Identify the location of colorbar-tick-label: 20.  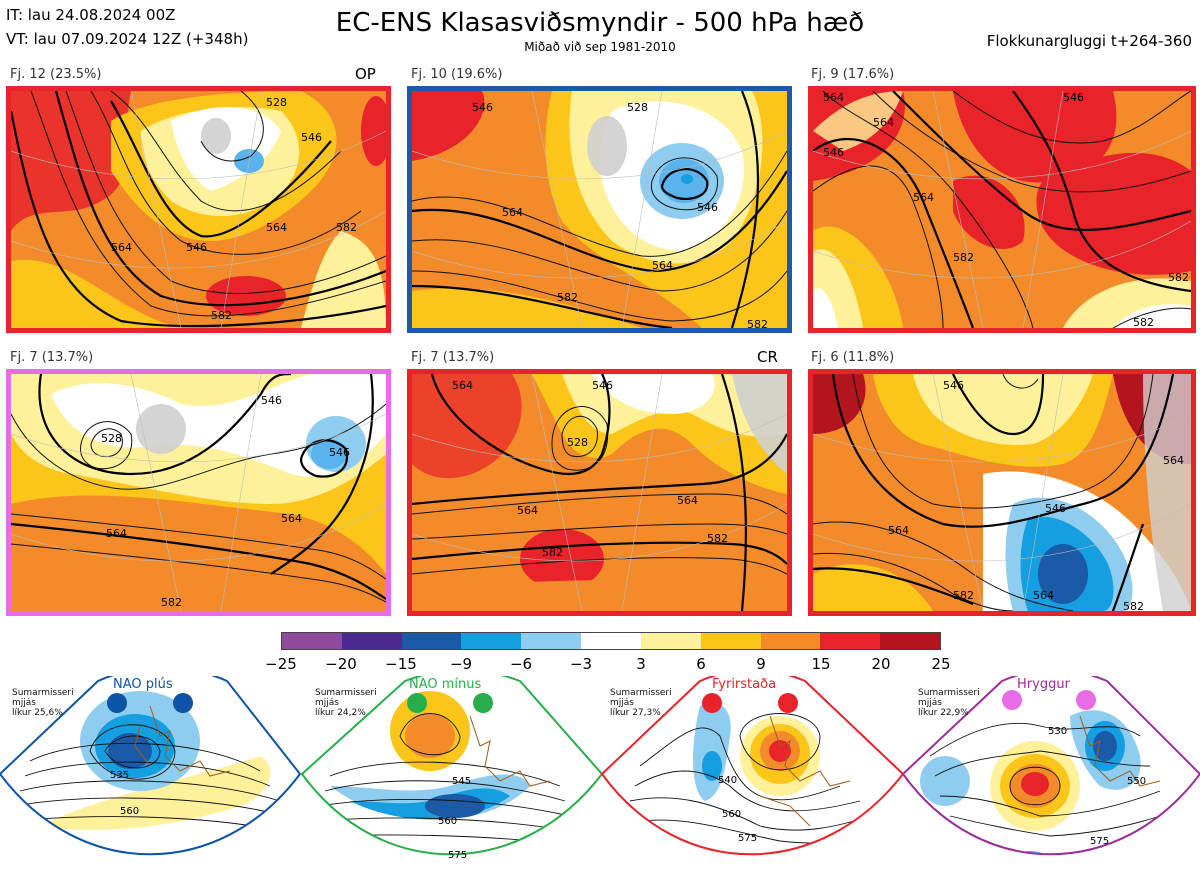
(881, 664).